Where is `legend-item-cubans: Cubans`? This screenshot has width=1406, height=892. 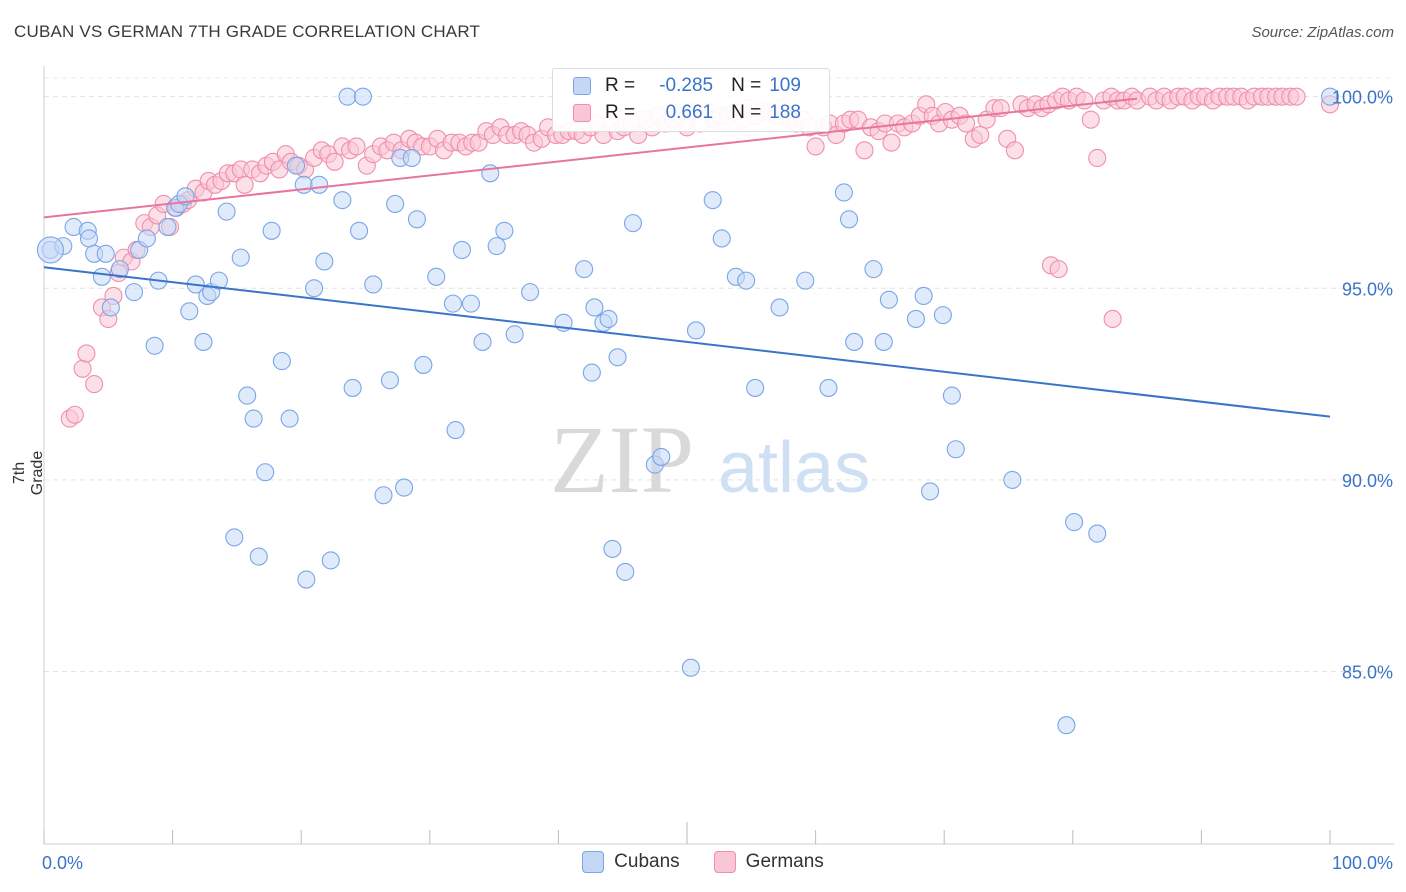
legend-item-cubans: Cubans is located at coordinates (631, 862).